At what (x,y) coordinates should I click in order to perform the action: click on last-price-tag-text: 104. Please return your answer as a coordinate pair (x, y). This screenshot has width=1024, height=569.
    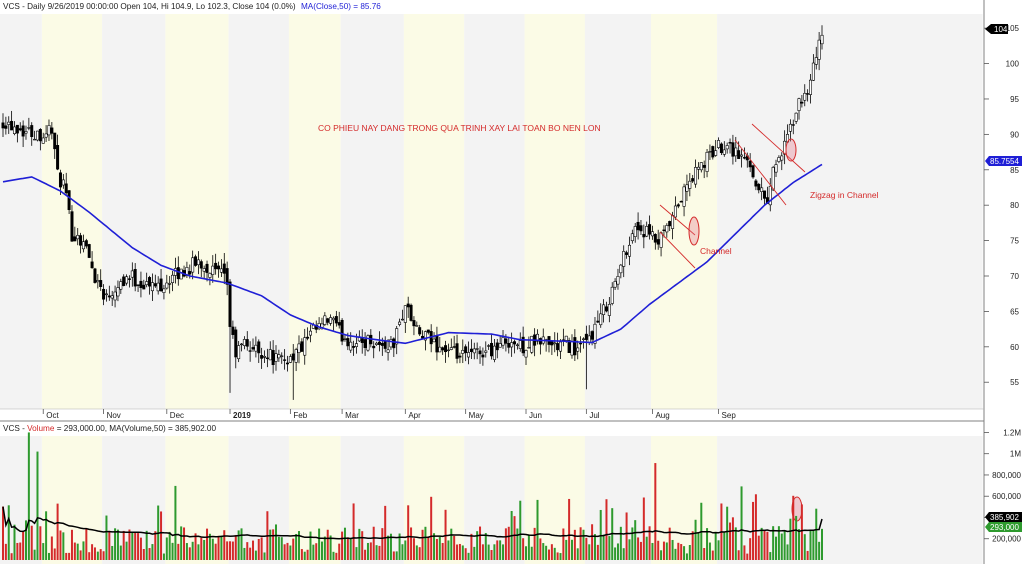
    Looking at the image, I should click on (1001, 29).